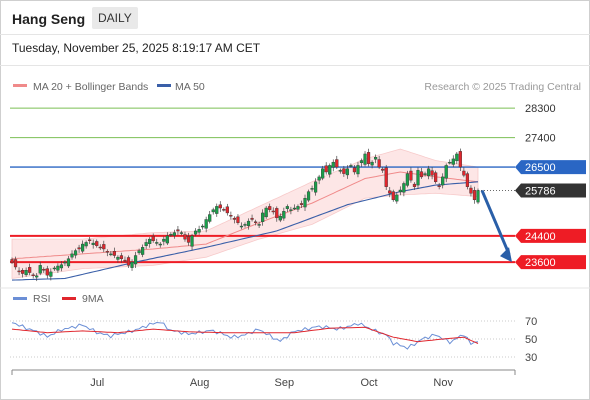 The width and height of the screenshot is (590, 400). I want to click on level-label-24400: 24400, so click(540, 237).